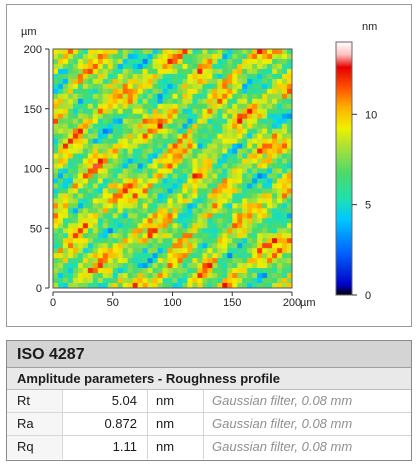 Image resolution: width=420 pixels, height=468 pixels. I want to click on table-title: ISO 4287, so click(209, 354).